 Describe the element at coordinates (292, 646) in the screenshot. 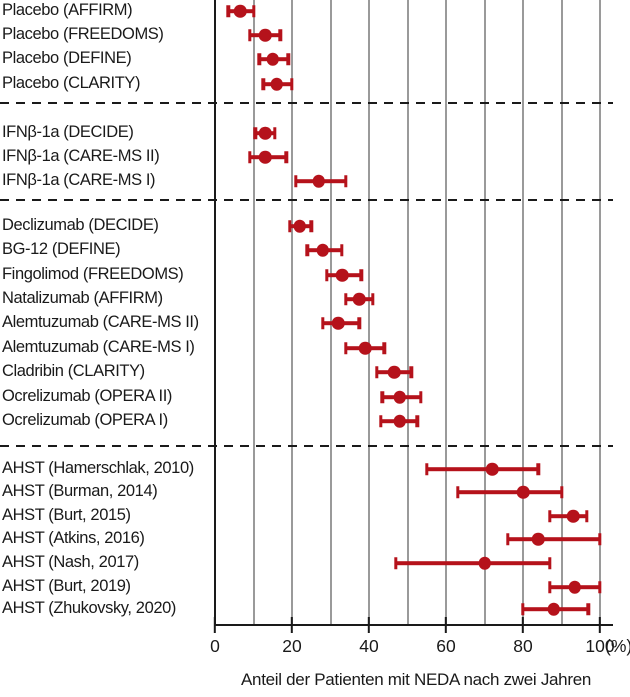

I see `x-axis-tick-label: 20` at that location.